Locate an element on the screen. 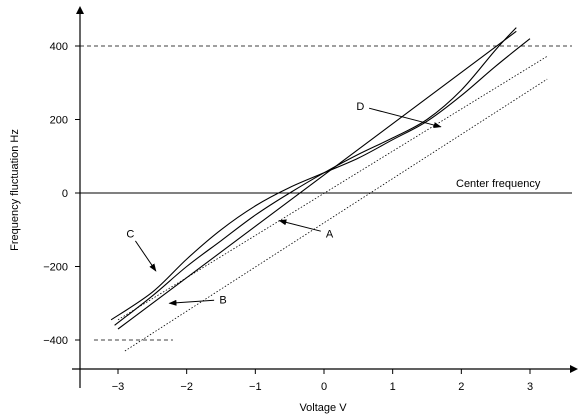  annotation-label-c: C is located at coordinates (130, 234).